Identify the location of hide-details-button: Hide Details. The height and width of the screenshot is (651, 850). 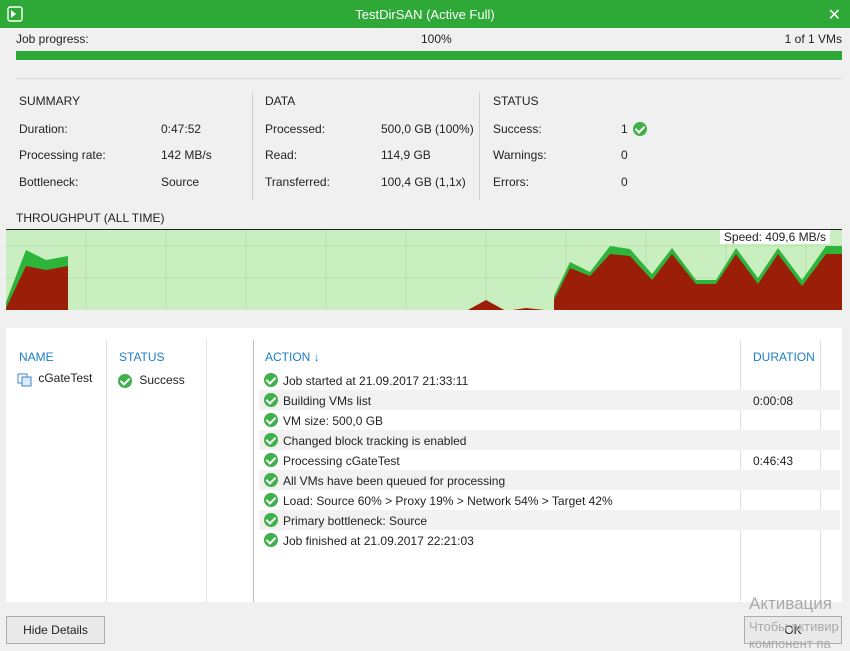
(55, 630).